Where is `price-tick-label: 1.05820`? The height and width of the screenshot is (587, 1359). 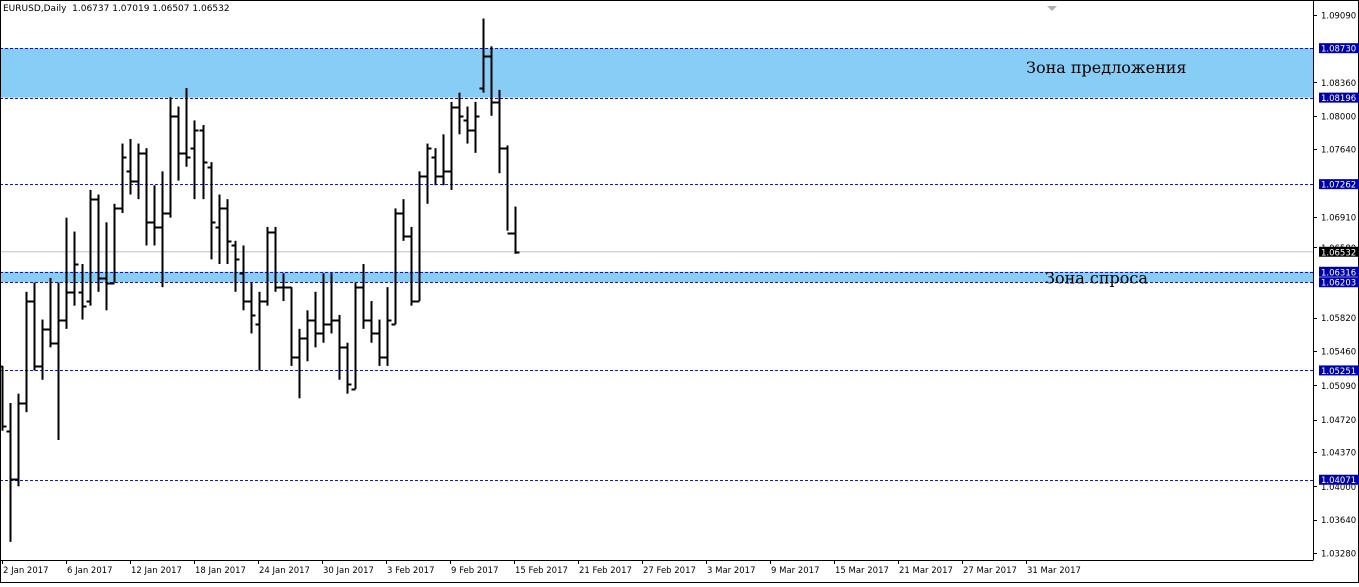 price-tick-label: 1.05820 is located at coordinates (1338, 319).